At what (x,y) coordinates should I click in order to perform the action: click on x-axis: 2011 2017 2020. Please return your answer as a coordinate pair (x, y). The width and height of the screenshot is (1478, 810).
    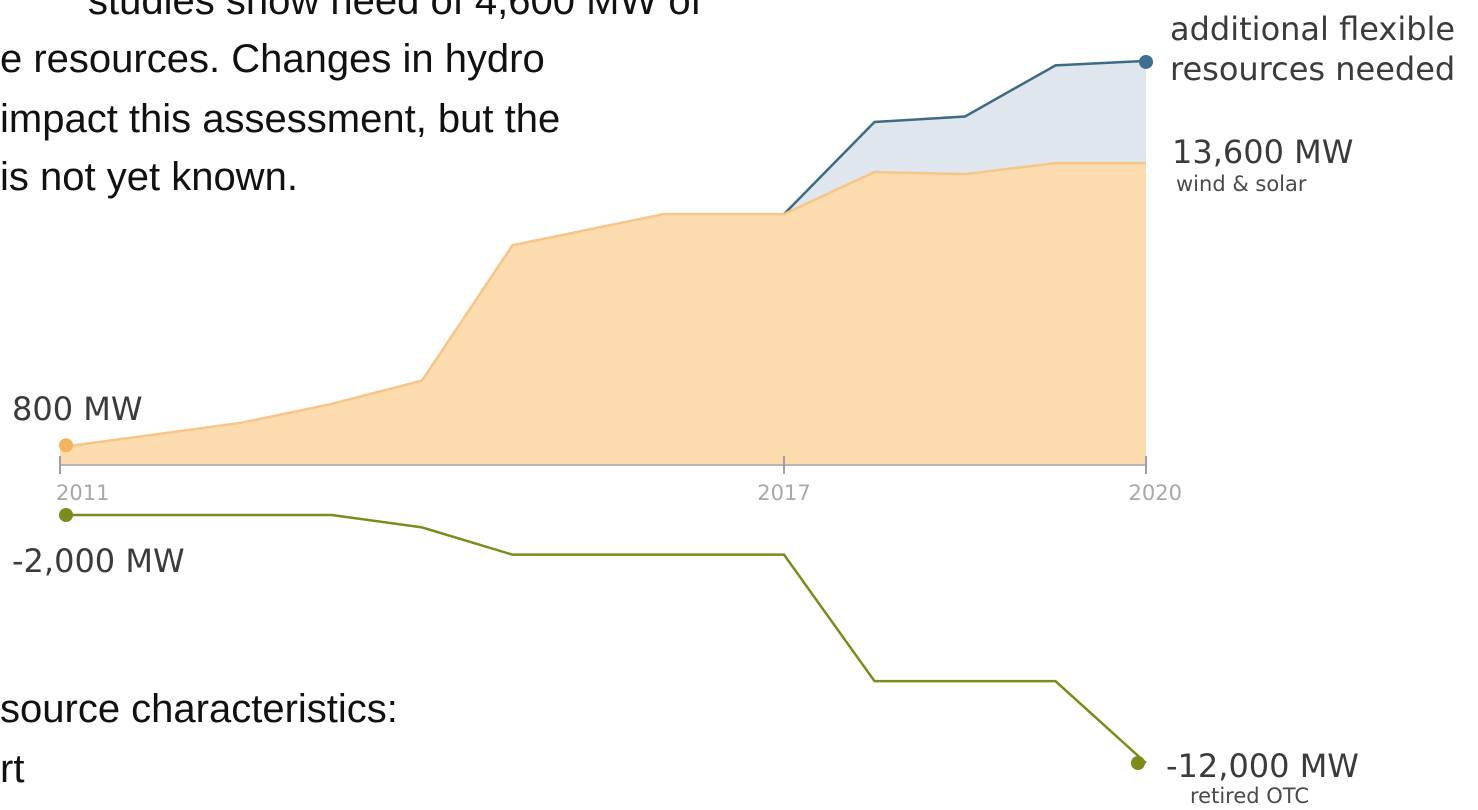
    Looking at the image, I should click on (619, 480).